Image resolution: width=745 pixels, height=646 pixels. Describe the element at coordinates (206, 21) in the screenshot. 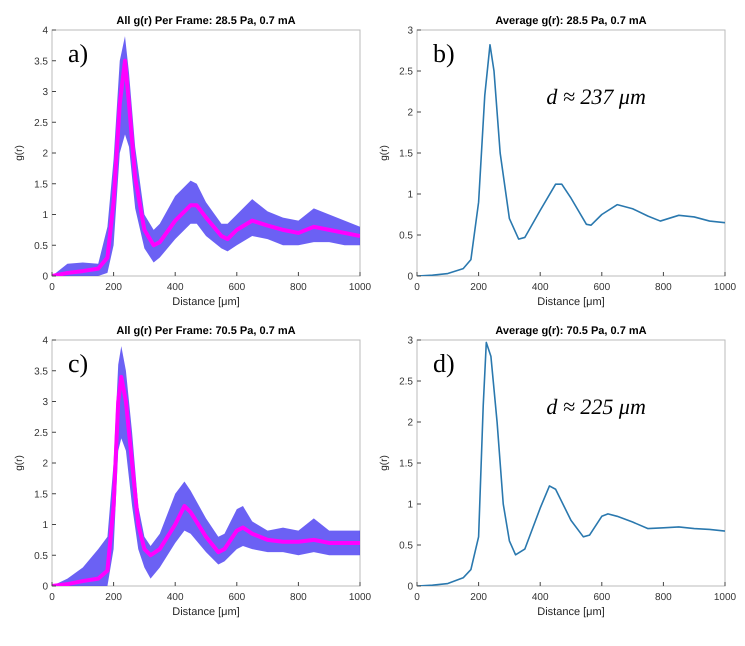

I see `chart-title: All g(r) Per Frame: 28.5 Pa, 0.7 mA` at that location.